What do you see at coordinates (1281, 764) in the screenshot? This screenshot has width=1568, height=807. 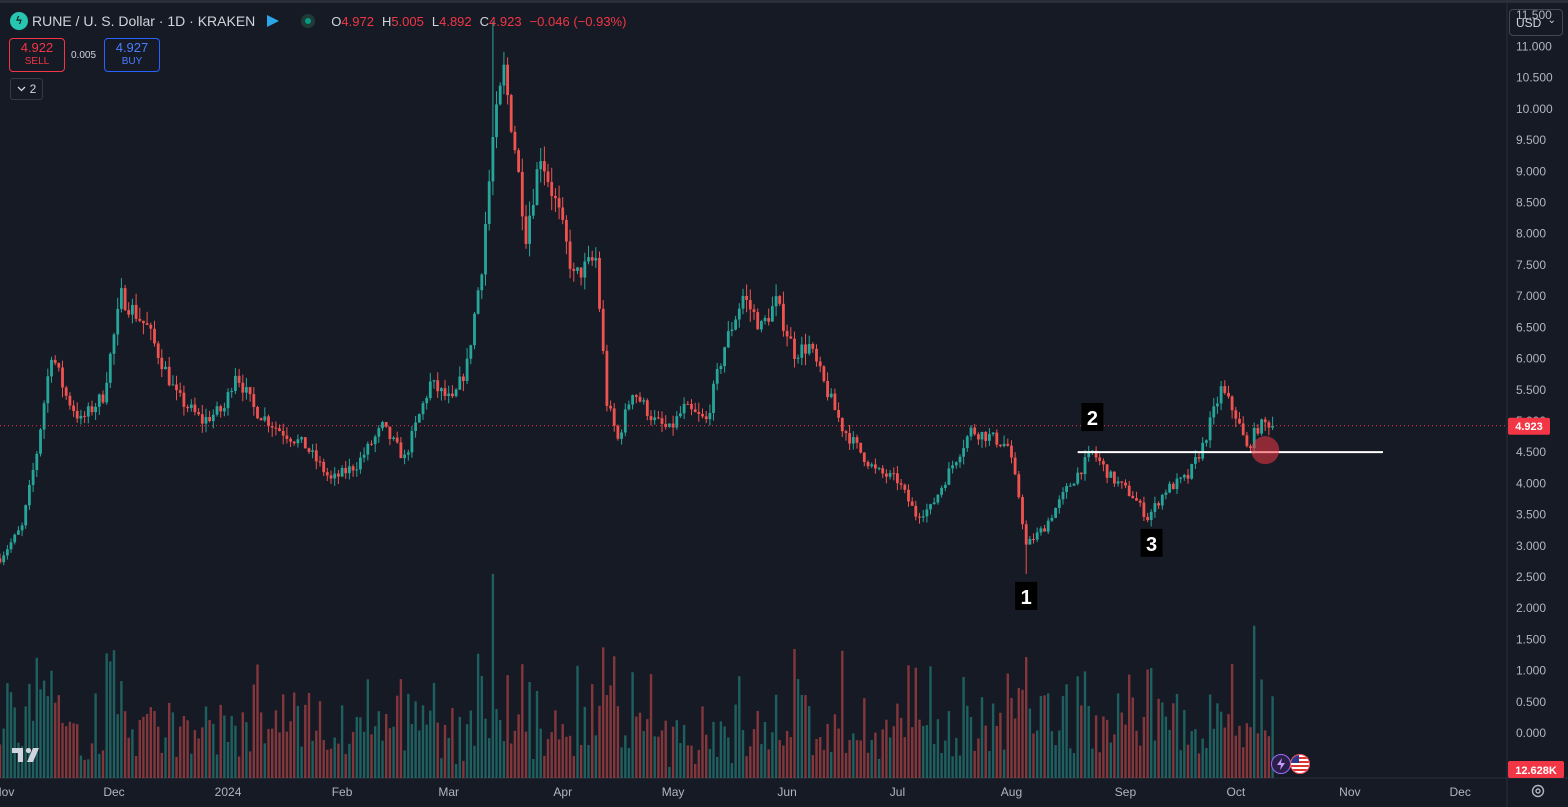 I see `lightning-icon` at bounding box center [1281, 764].